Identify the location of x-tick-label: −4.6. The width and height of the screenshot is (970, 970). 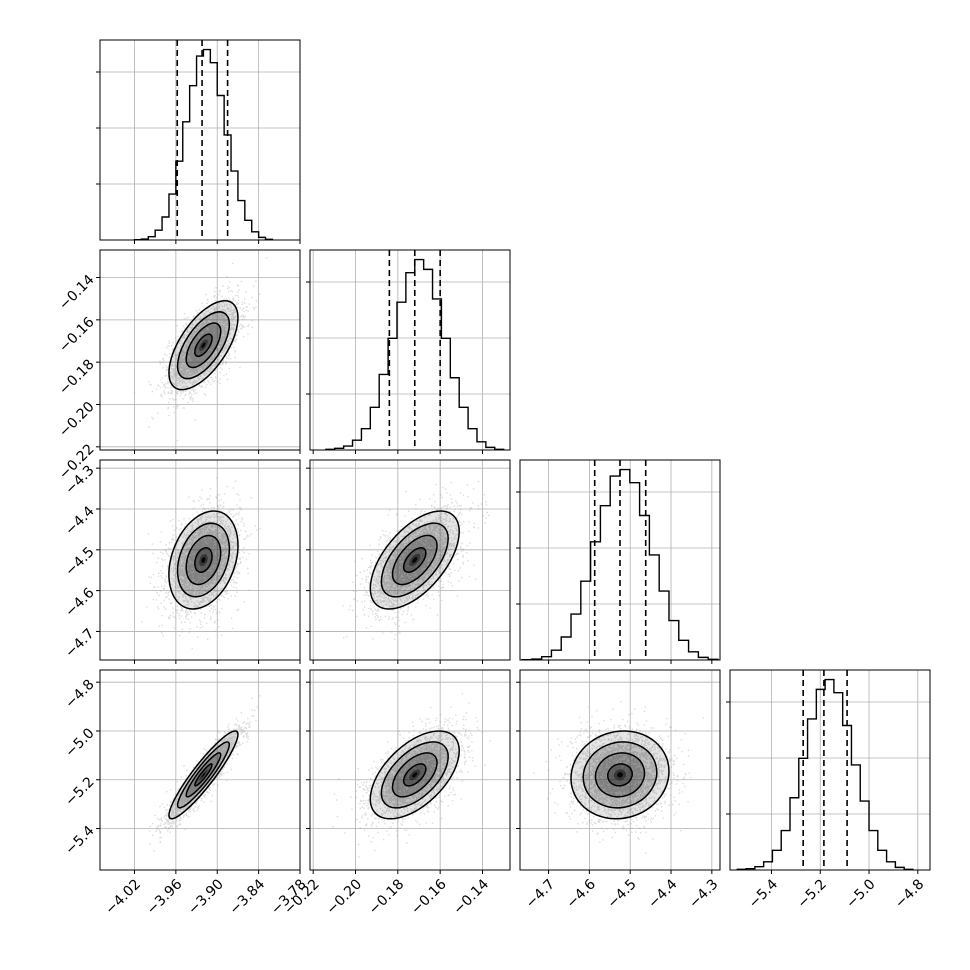
(581, 893).